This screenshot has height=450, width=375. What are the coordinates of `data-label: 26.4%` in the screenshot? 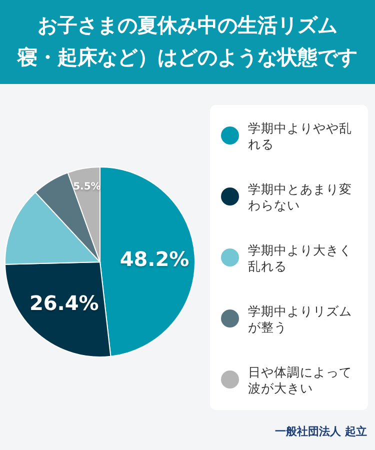 It's located at (64, 303).